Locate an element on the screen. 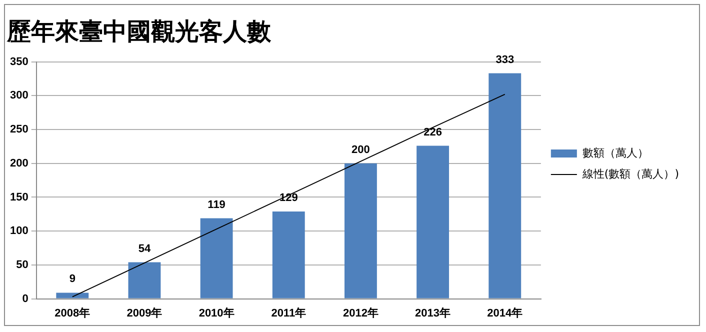  y-tick-label: 300 is located at coordinates (19, 96).